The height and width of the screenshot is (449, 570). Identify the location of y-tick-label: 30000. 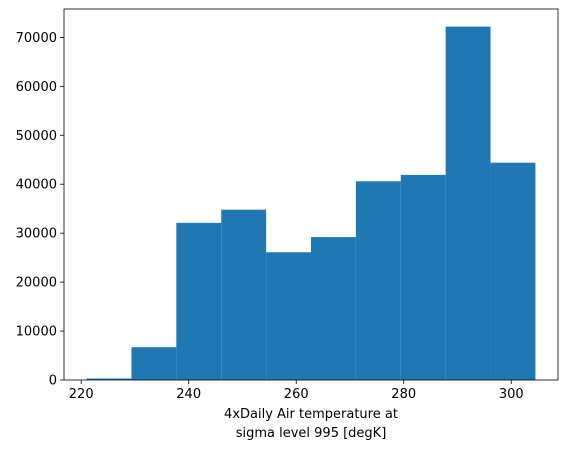
(36, 234).